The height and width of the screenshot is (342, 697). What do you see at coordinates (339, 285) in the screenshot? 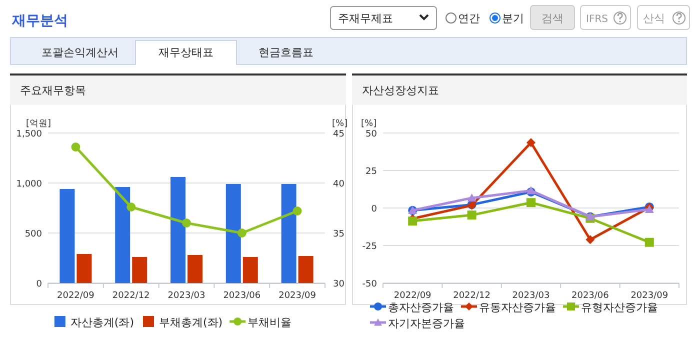
I see `y2-tick-label: 30` at bounding box center [339, 285].